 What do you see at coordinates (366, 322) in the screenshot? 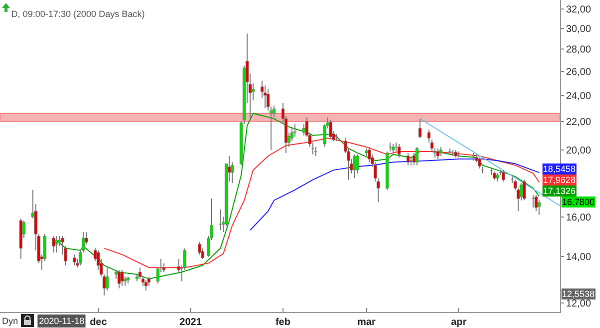
I see `x-tick-label: mar` at bounding box center [366, 322].